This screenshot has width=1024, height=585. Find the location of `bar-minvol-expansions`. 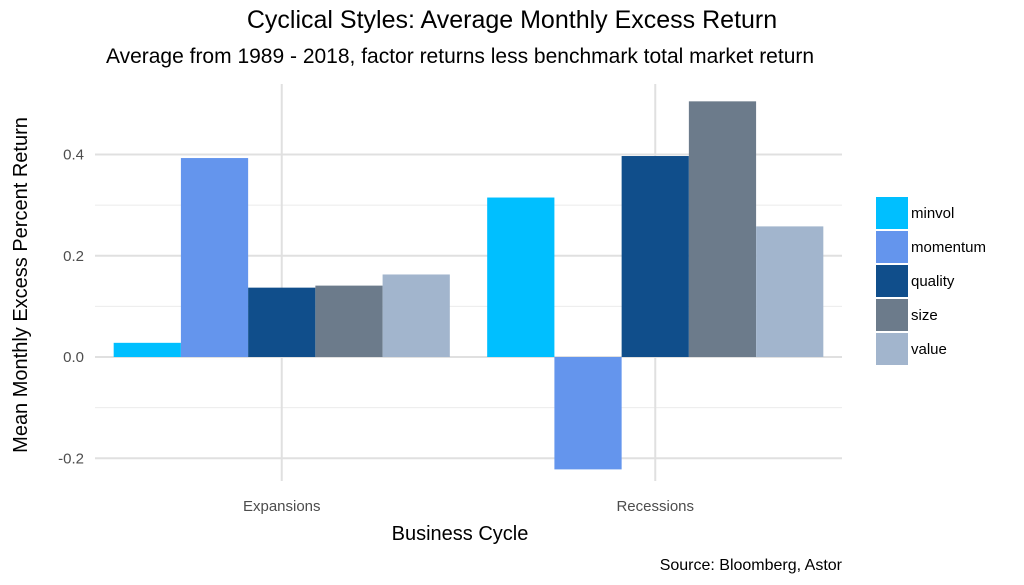

bar-minvol-expansions is located at coordinates (147, 349).